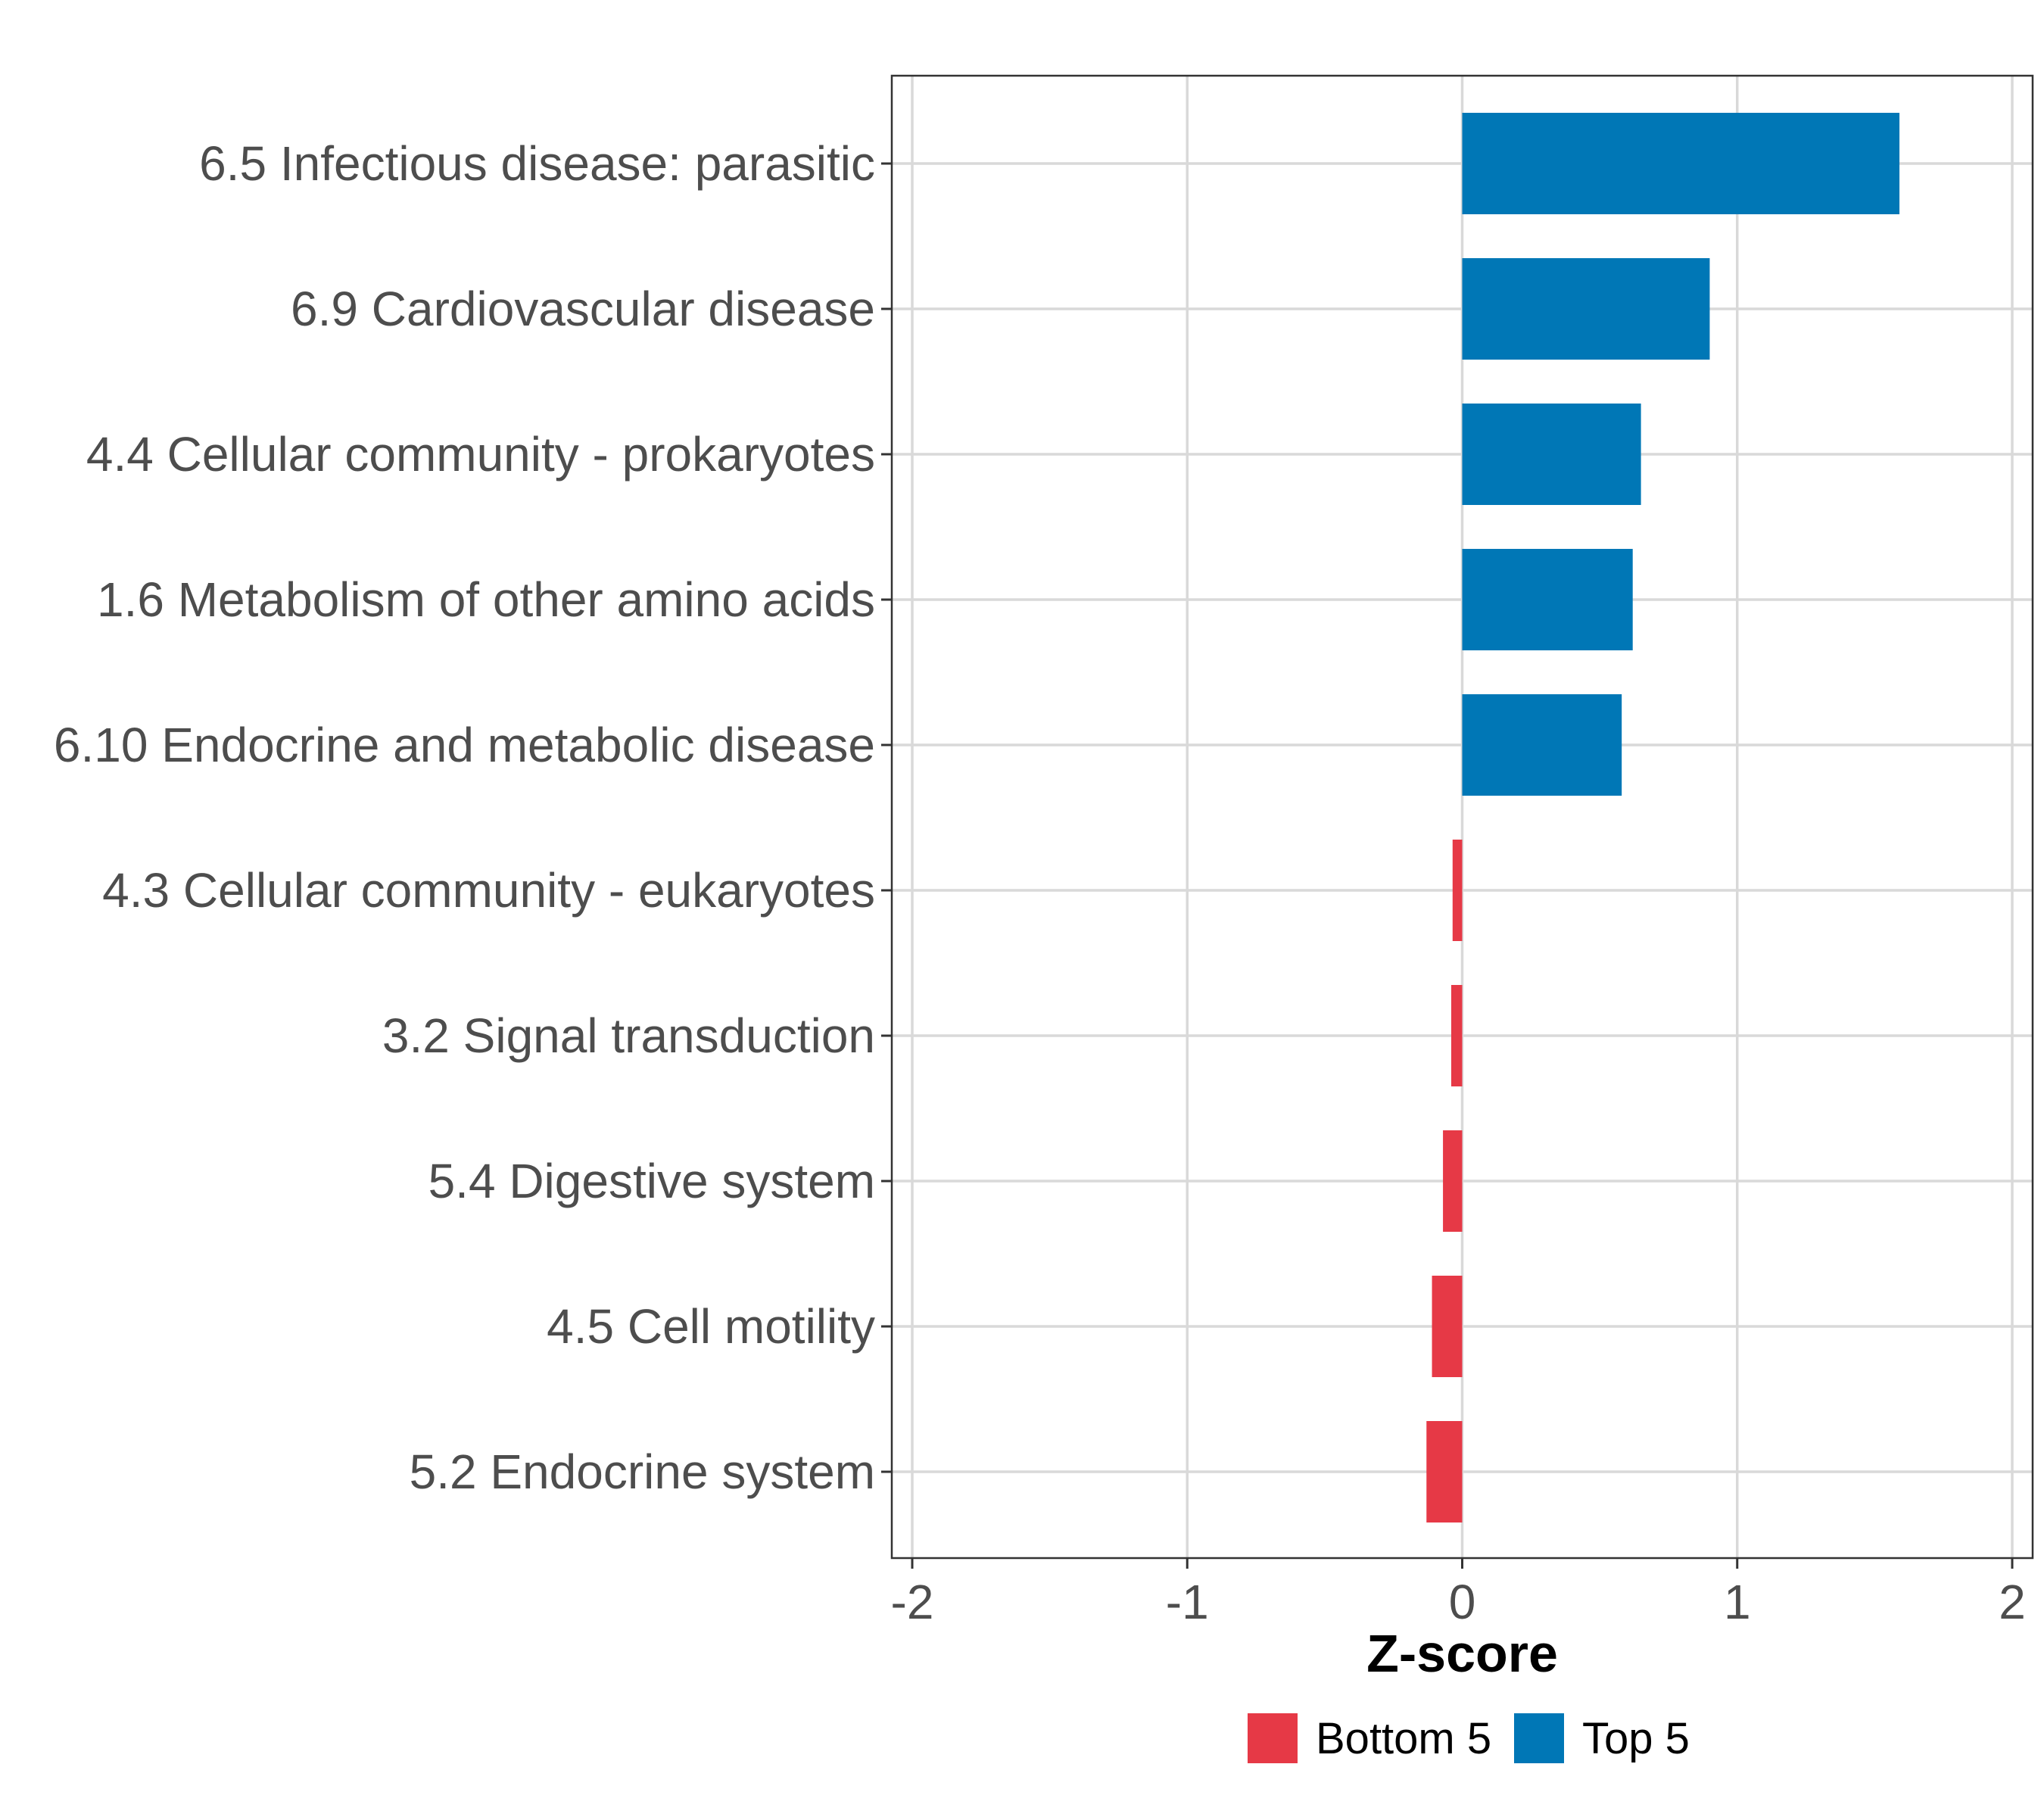  Describe the element at coordinates (1403, 1738) in the screenshot. I see `legend-label: Bottom 5` at that location.